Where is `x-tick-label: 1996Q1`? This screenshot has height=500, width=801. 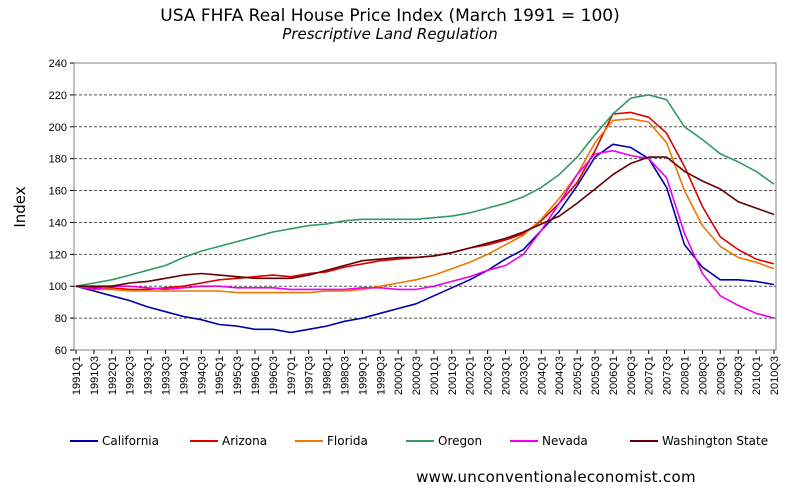
x-tick-label: 1996Q1 is located at coordinates (256, 375).